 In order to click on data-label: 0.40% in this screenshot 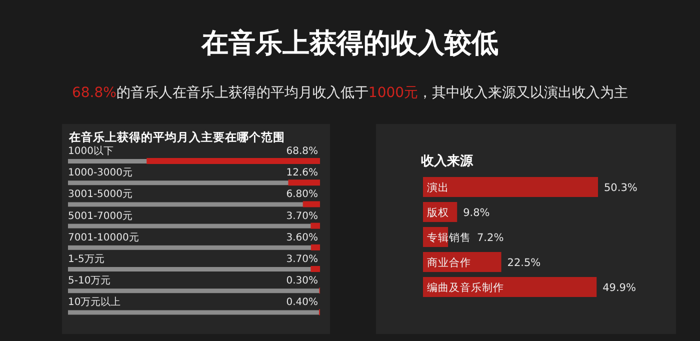, I will do `click(302, 302)`.